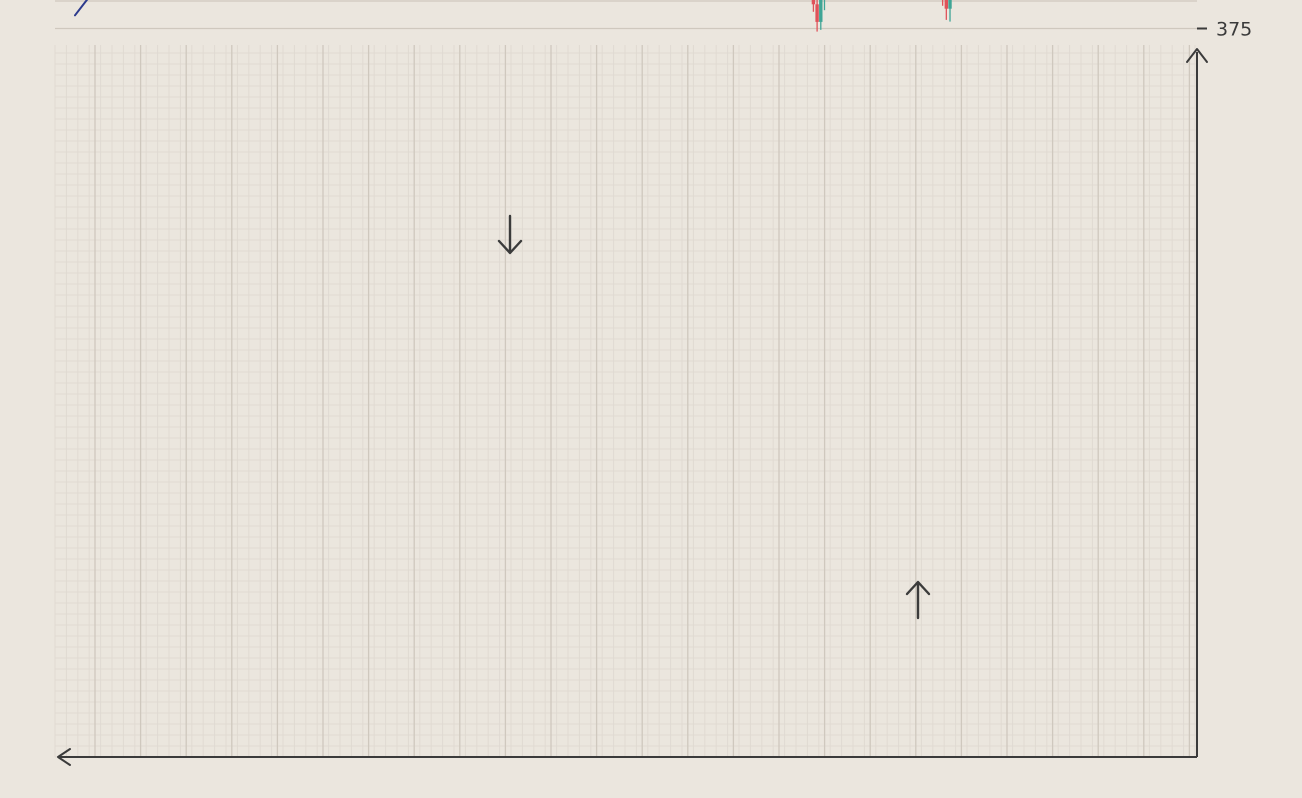 Image resolution: width=1302 pixels, height=798 pixels. Describe the element at coordinates (881, 16) in the screenshot. I see `candles` at that location.